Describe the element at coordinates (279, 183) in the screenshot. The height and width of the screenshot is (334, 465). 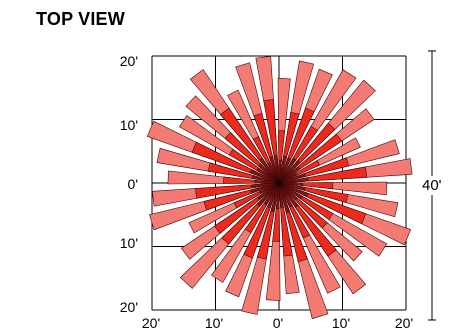
I see `center-point` at that location.